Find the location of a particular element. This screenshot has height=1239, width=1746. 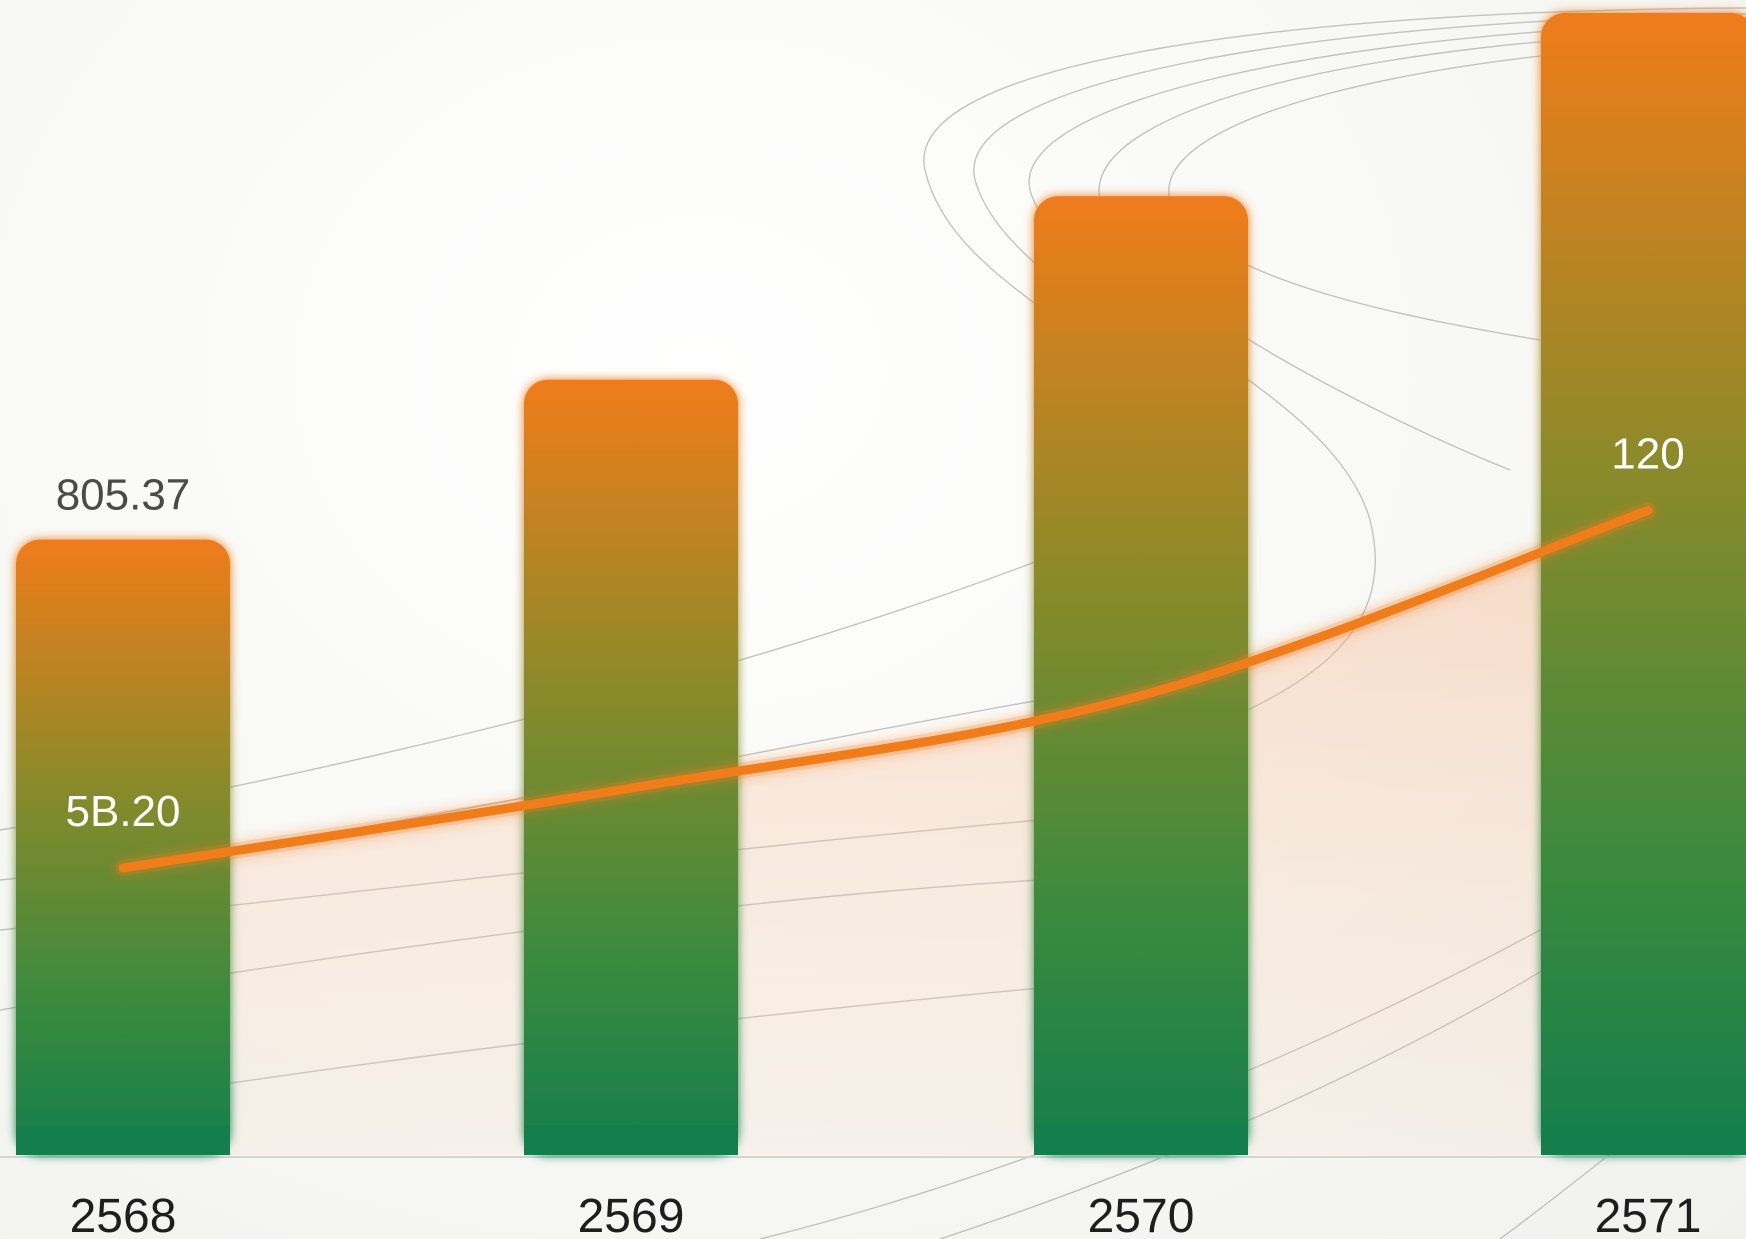

x-tick-label-2571: 2571 is located at coordinates (1648, 1214).